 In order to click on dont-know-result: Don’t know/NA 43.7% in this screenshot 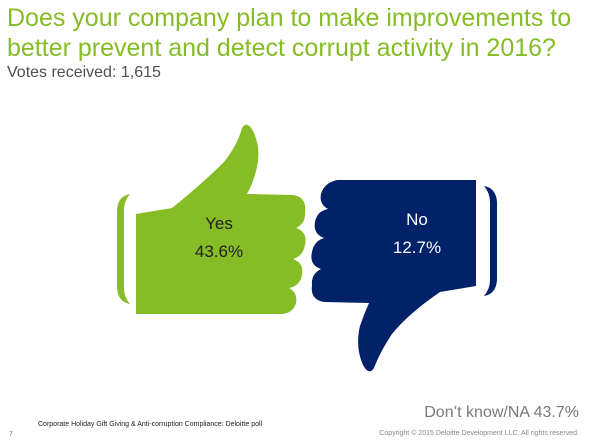, I will do `click(501, 412)`.